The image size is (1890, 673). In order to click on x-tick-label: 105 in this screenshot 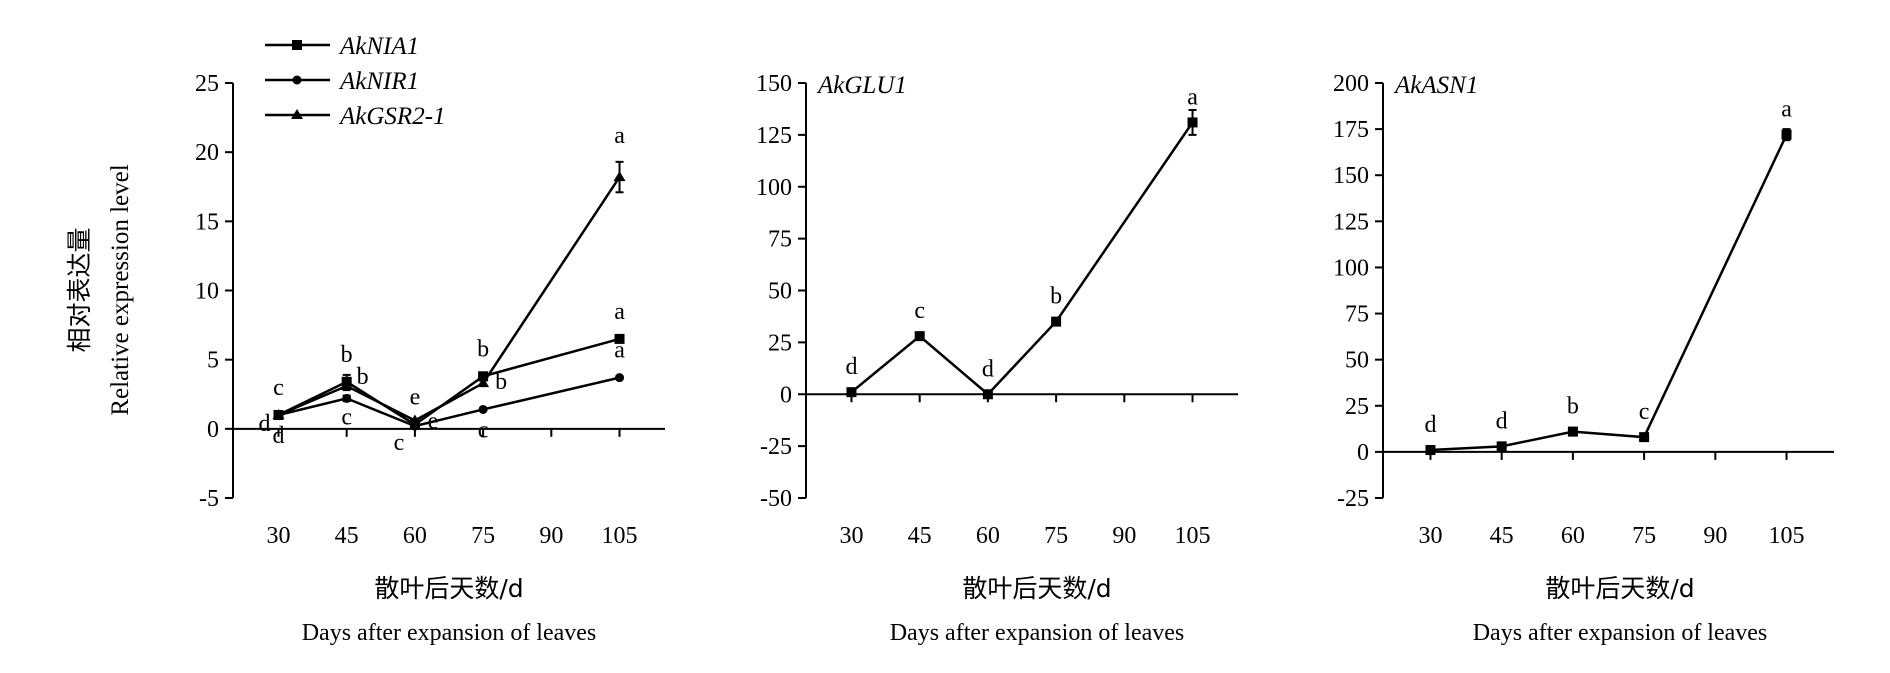, I will do `click(1787, 536)`.